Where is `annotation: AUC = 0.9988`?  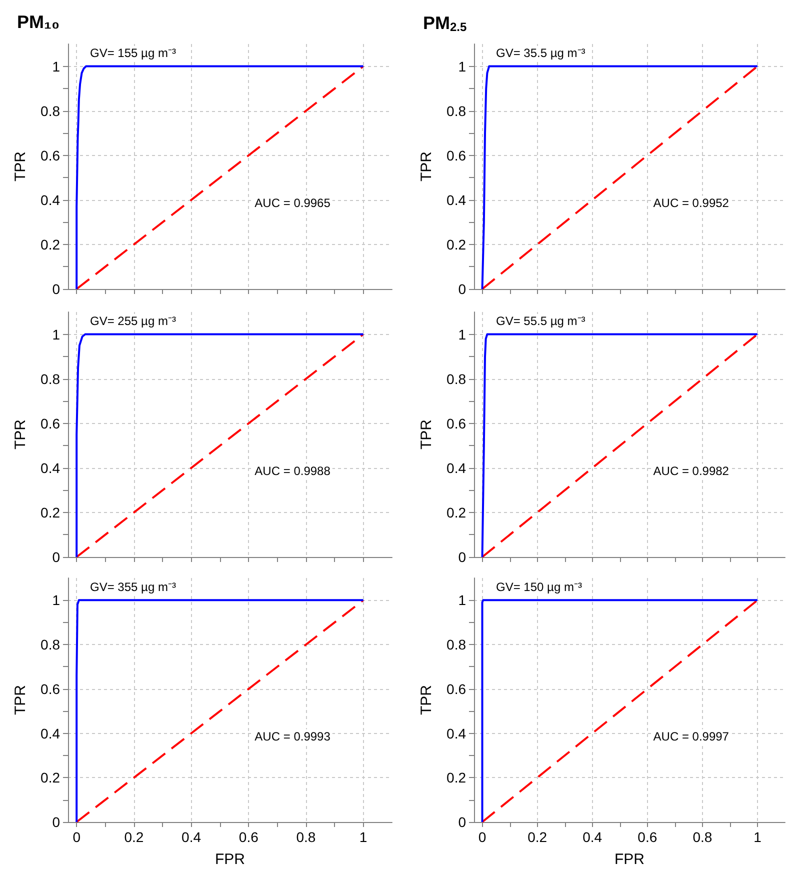 annotation: AUC = 0.9988 is located at coordinates (292, 471).